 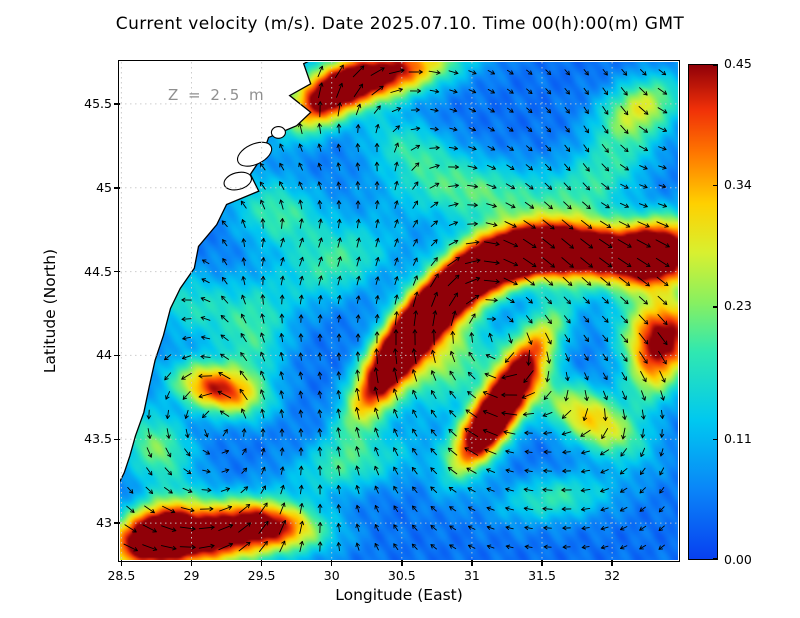 What do you see at coordinates (104, 187) in the screenshot?
I see `y-tick-label: 45` at bounding box center [104, 187].